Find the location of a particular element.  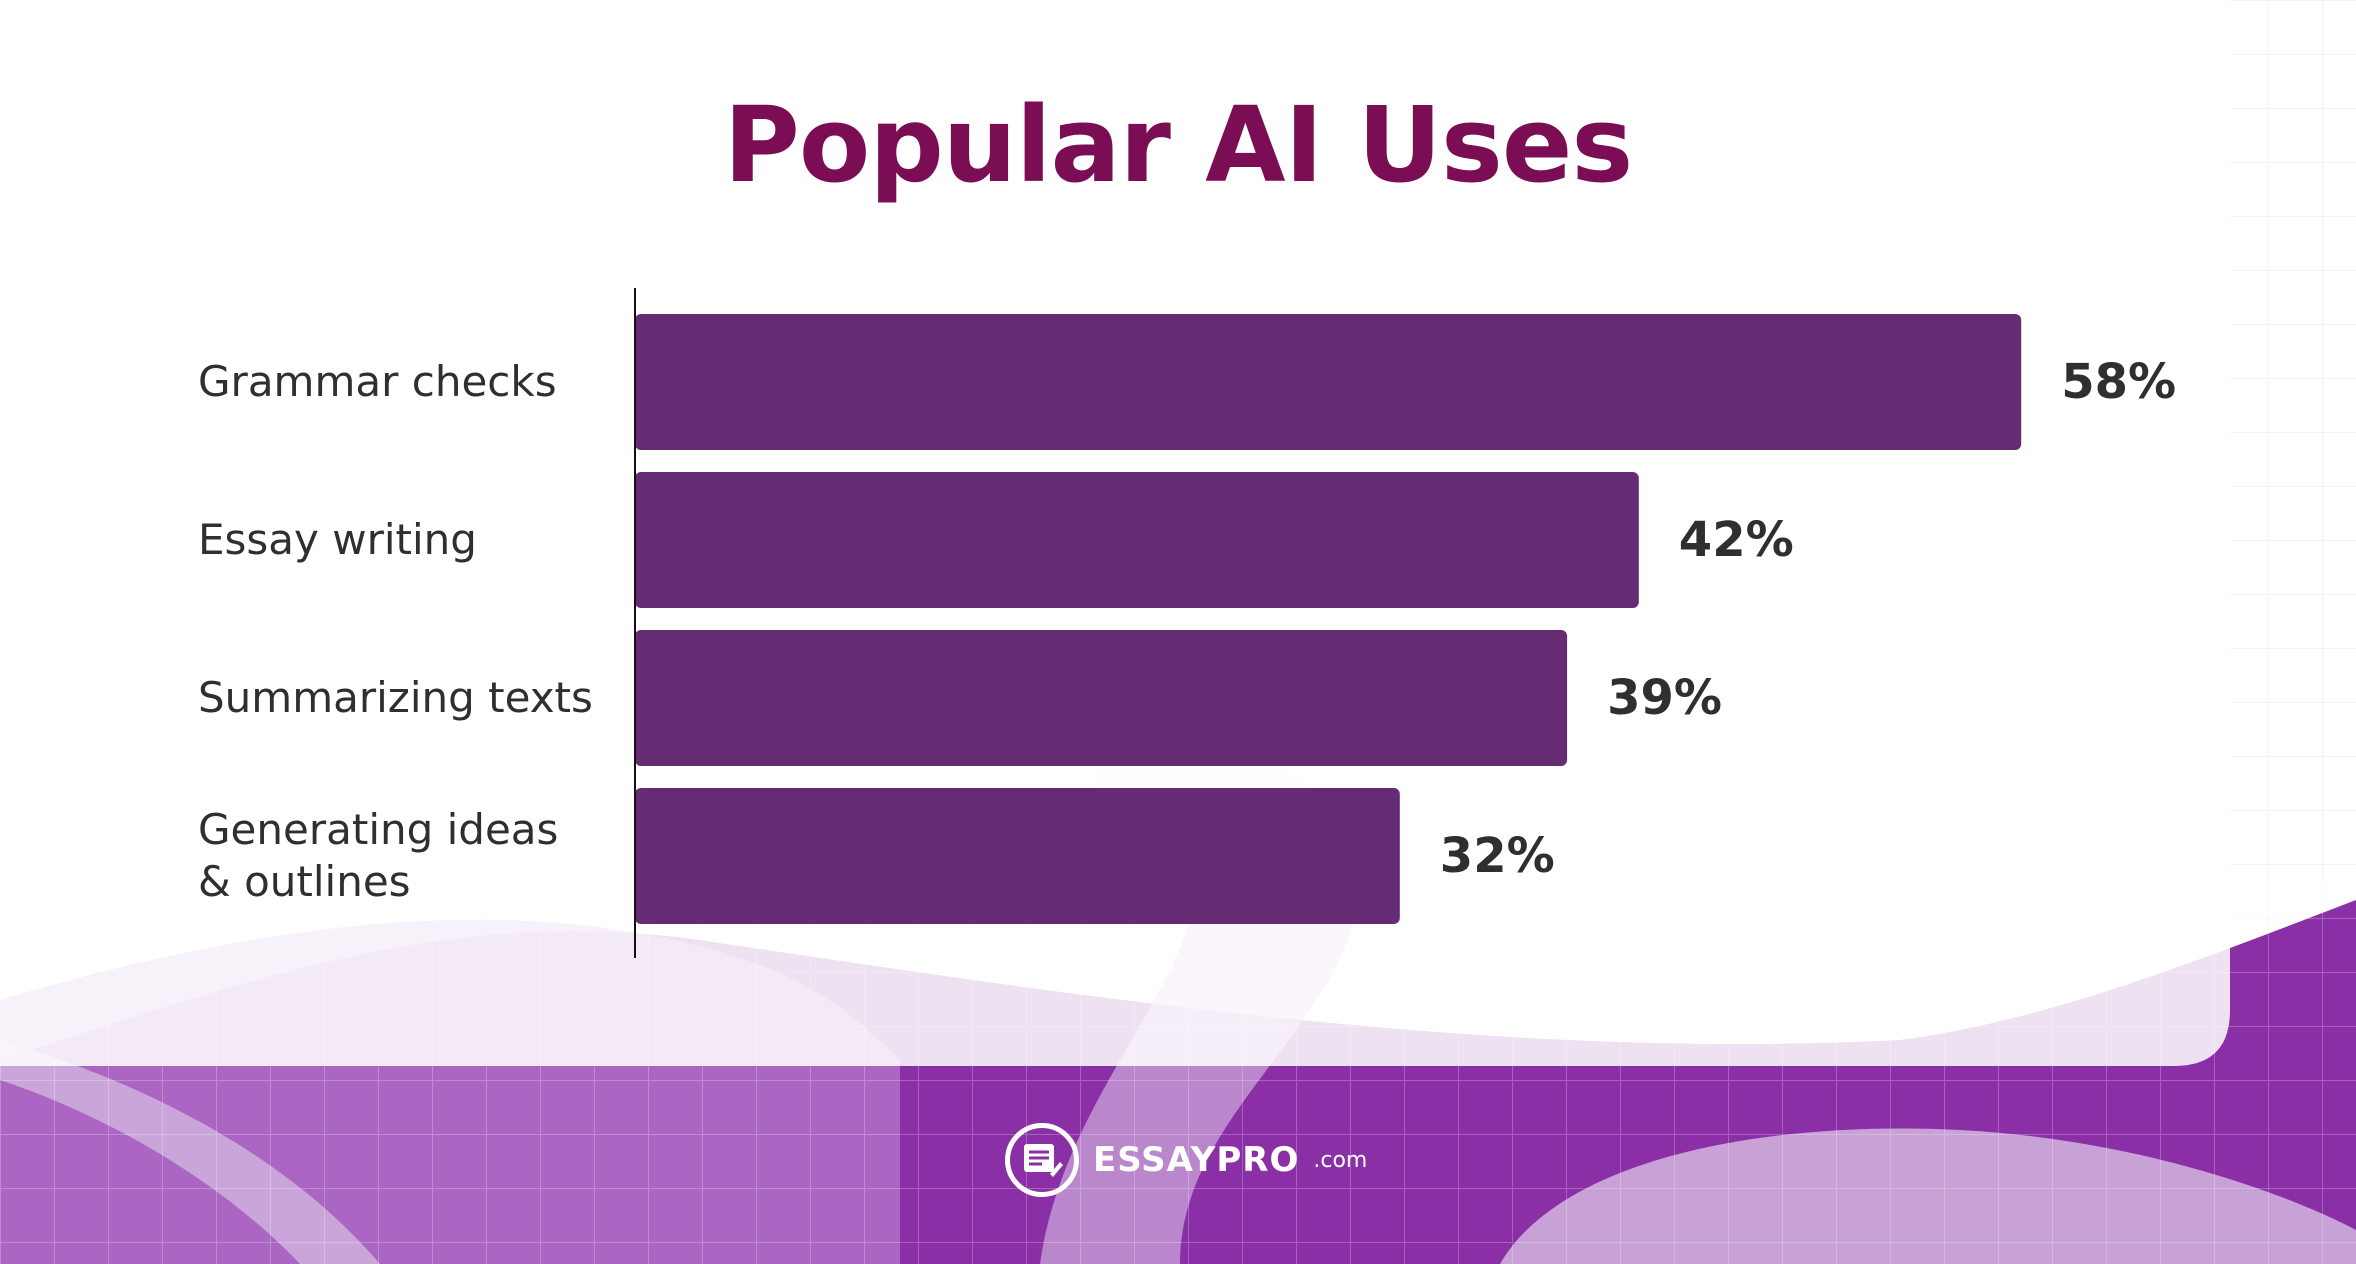

brand-logo: ESSAYPRO .com is located at coordinates (1186, 1160).